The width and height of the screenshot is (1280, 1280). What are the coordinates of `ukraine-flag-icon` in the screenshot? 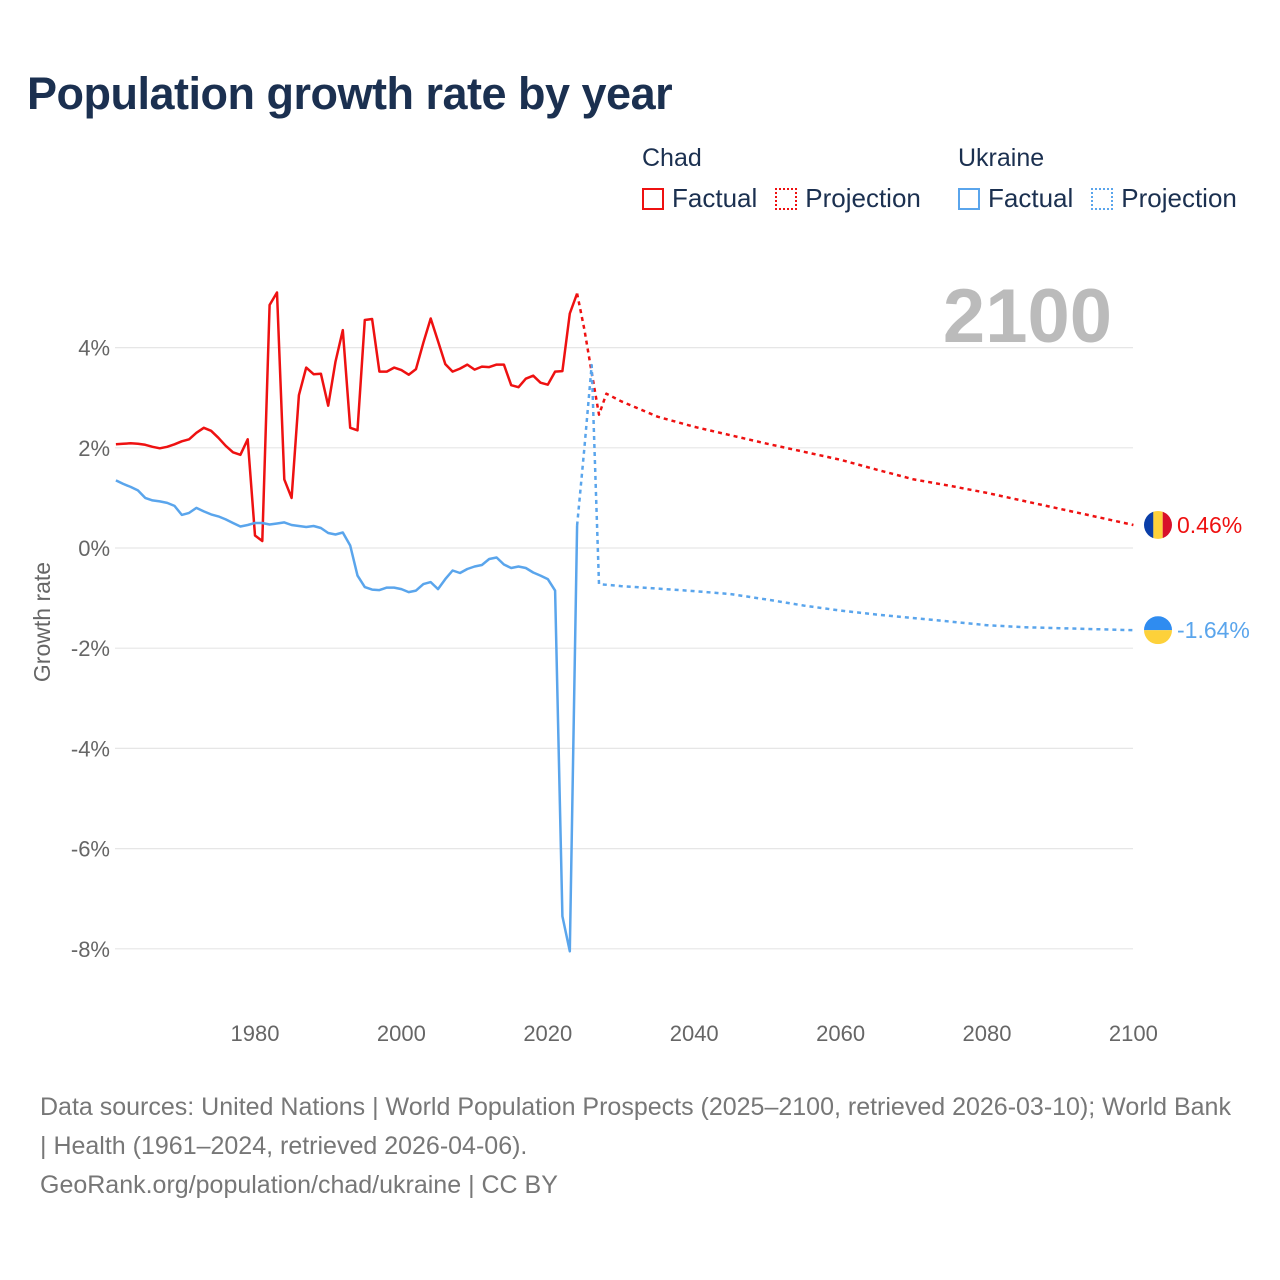 It's located at (1158, 630).